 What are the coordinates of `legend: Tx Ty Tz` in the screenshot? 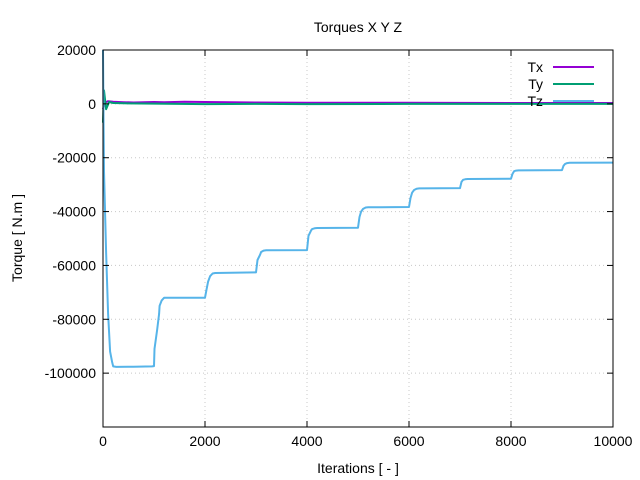 It's located at (560, 84).